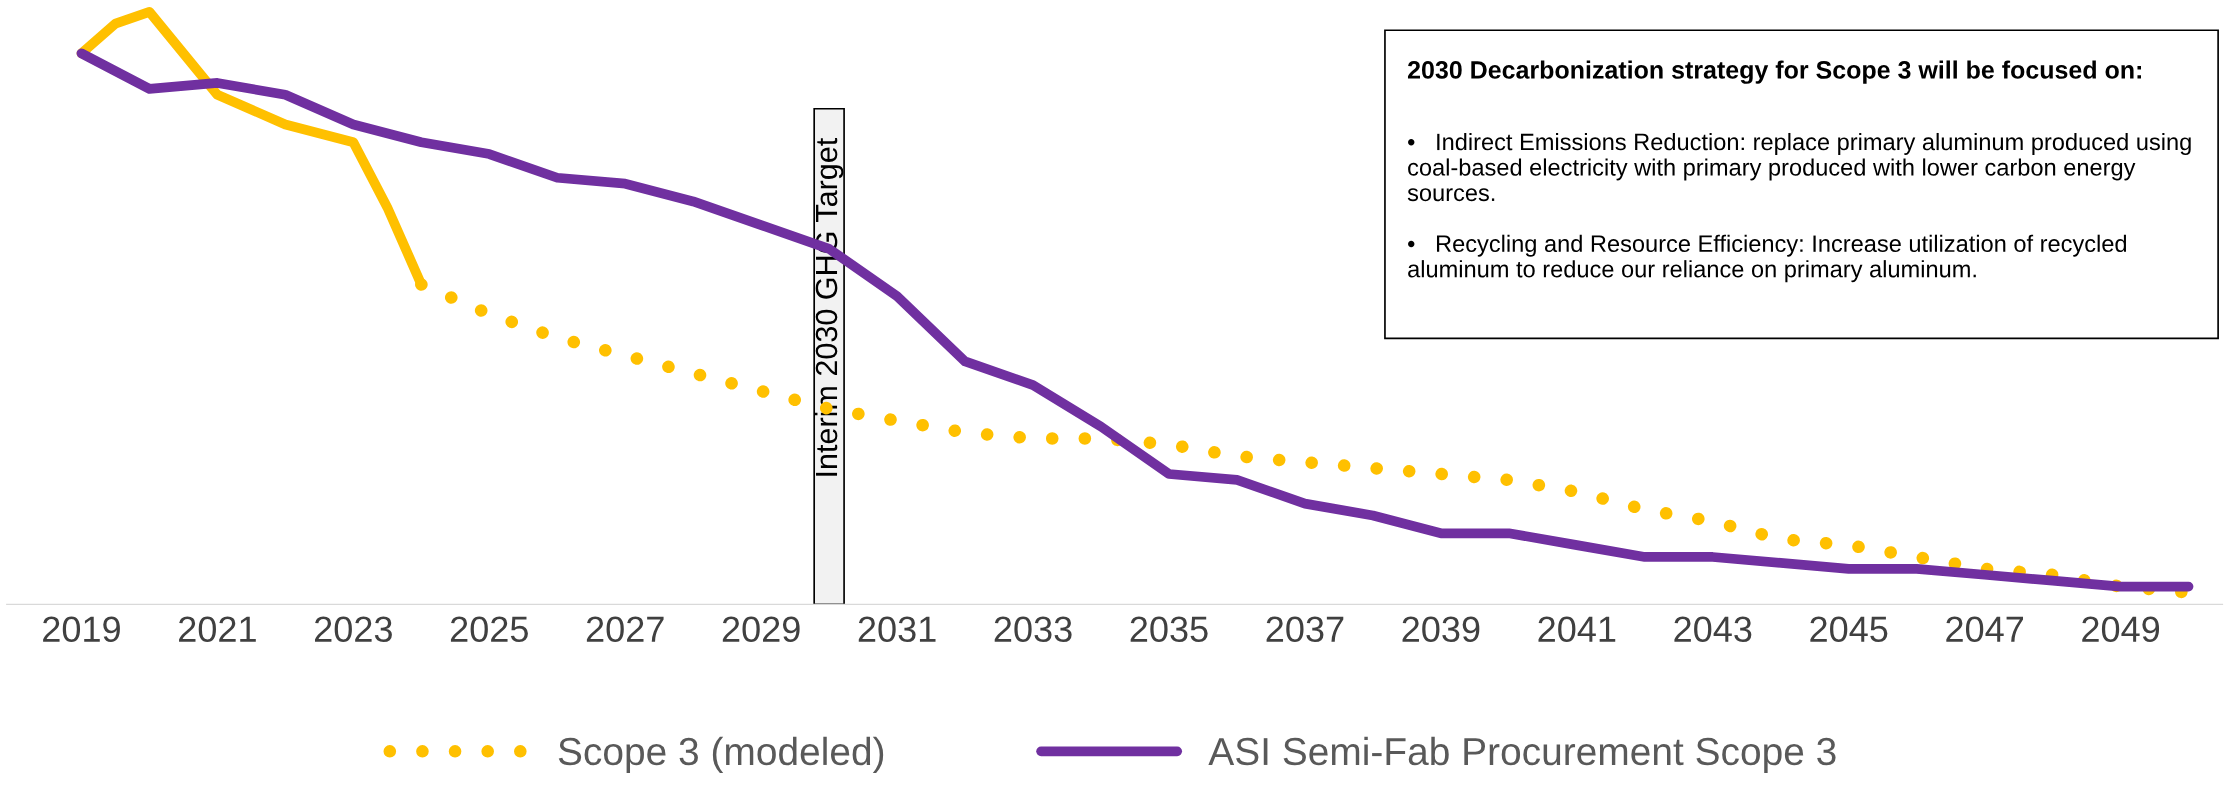  Describe the element at coordinates (81, 629) in the screenshot. I see `x-tick-label: 2019` at that location.